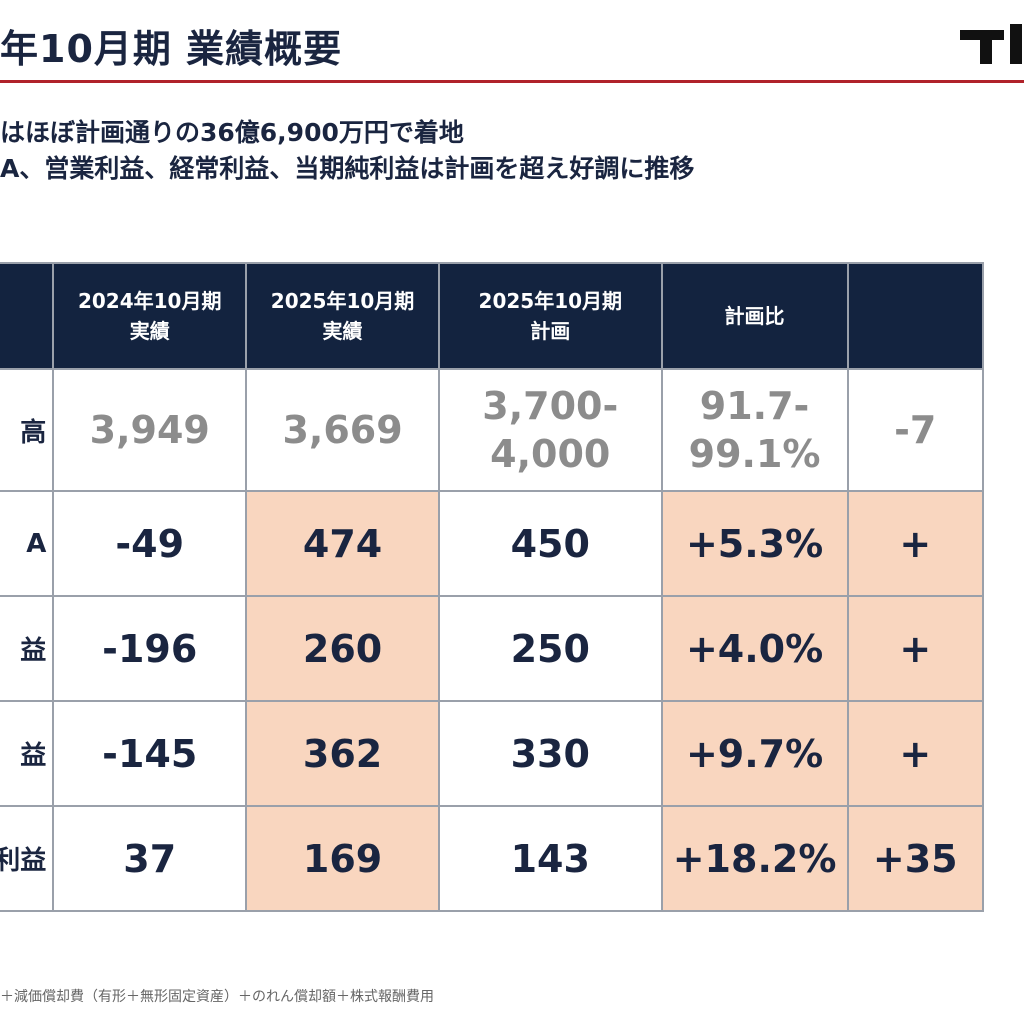 Image resolution: width=1024 pixels, height=1024 pixels. I want to click on table-cell-highlighted: +35, so click(915, 858).